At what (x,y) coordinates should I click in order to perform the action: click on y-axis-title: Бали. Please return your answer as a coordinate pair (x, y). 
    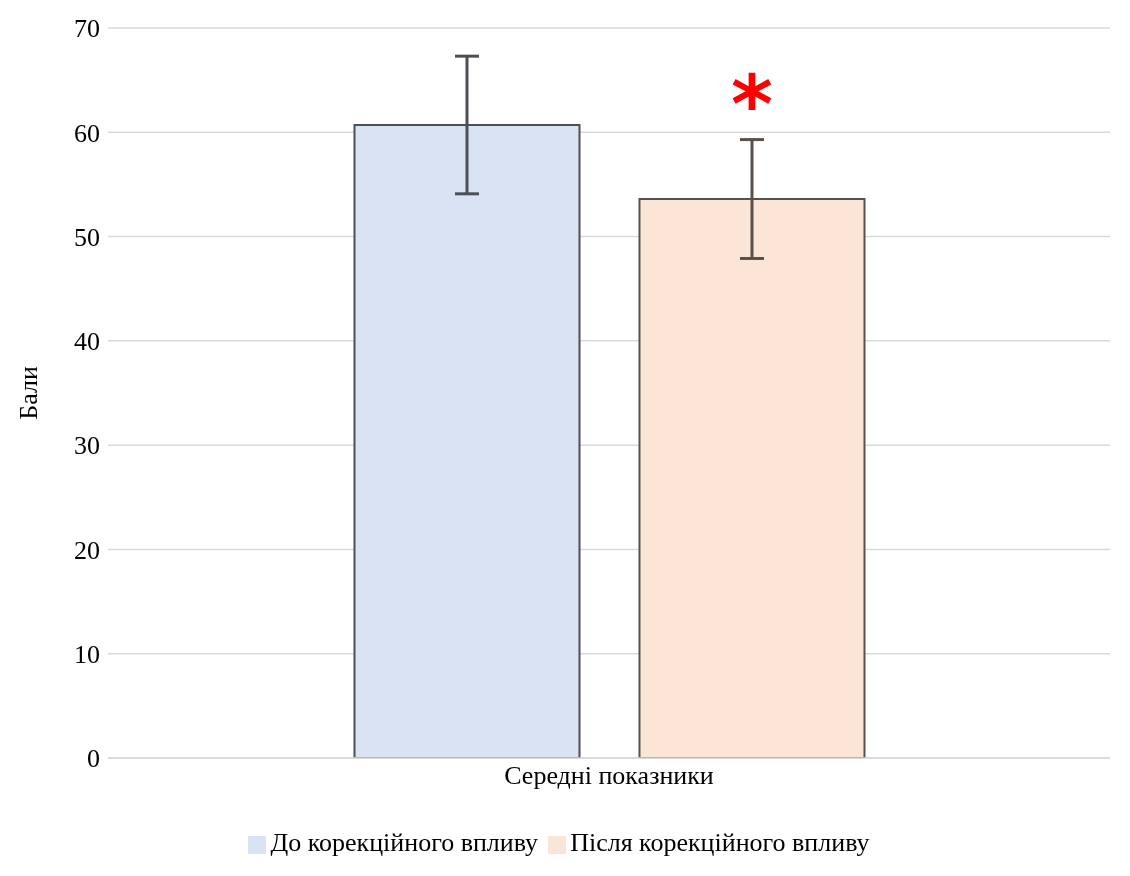
    Looking at the image, I should click on (29, 393).